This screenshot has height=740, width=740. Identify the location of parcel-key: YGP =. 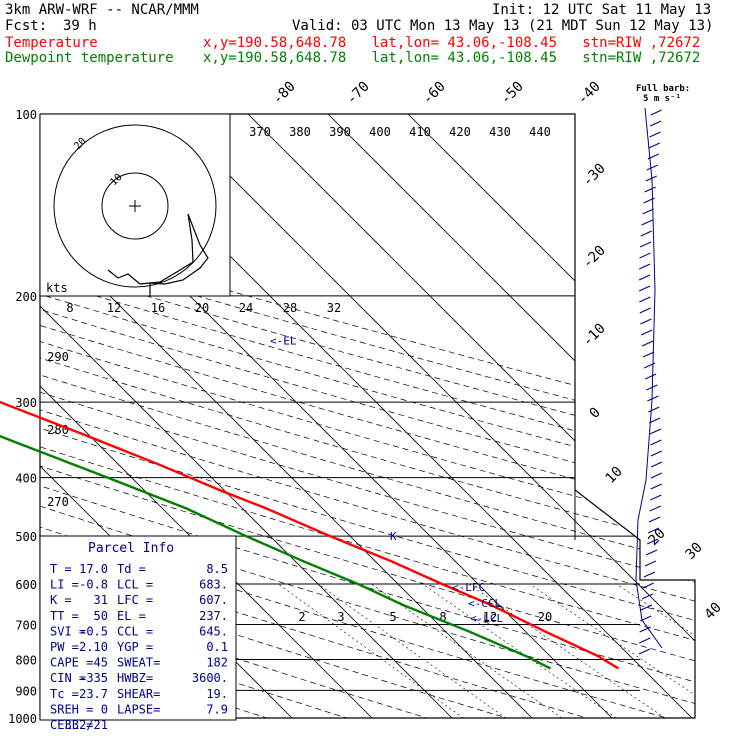
(135, 647).